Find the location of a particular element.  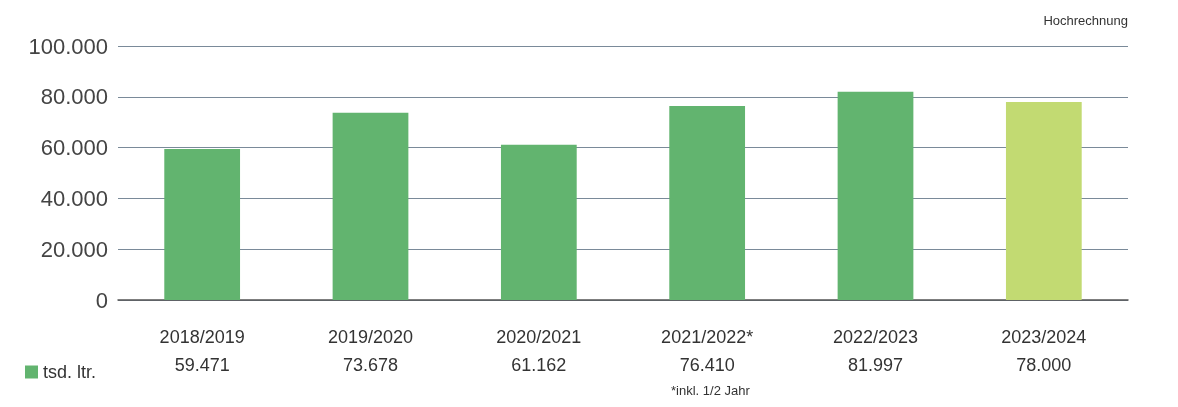

y-tick-label: 0 is located at coordinates (101, 300).